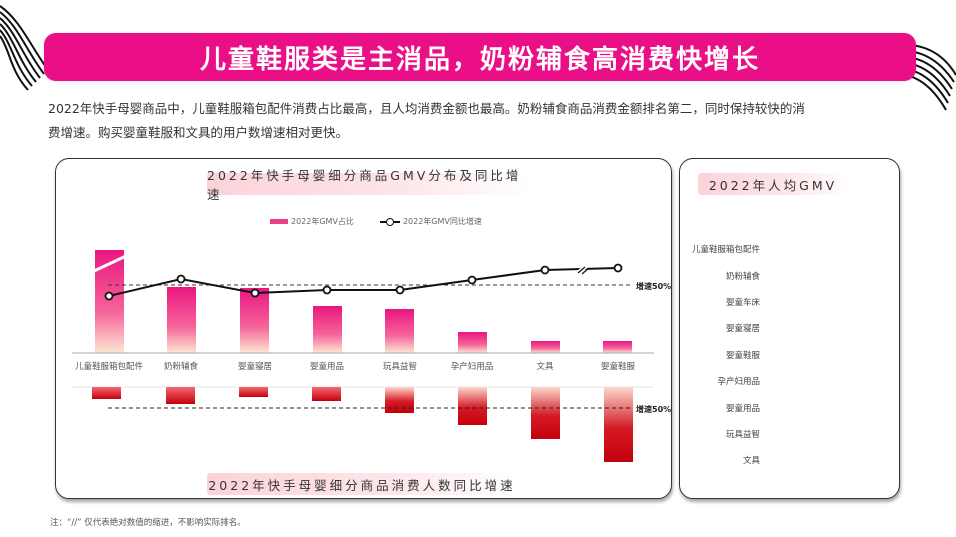  I want to click on per-capita-gmv-title: 2022年人均GMV, so click(773, 184).